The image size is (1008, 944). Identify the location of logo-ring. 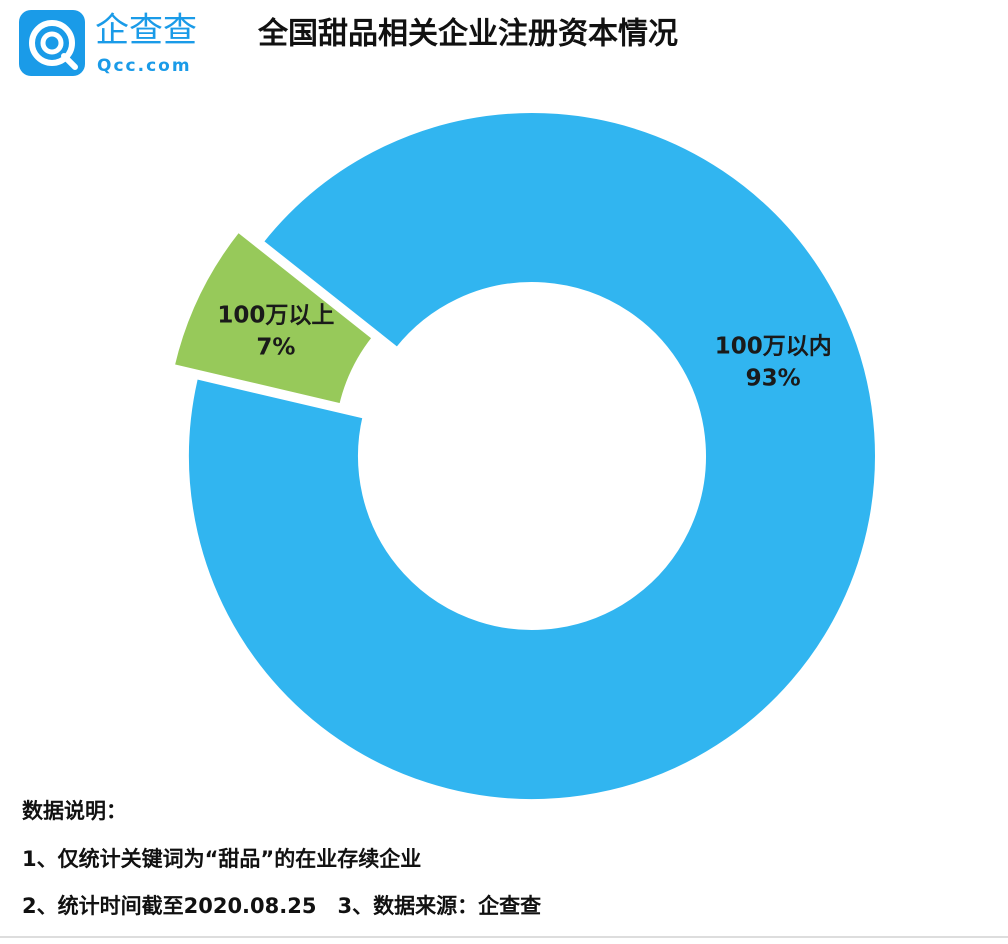
(52, 43).